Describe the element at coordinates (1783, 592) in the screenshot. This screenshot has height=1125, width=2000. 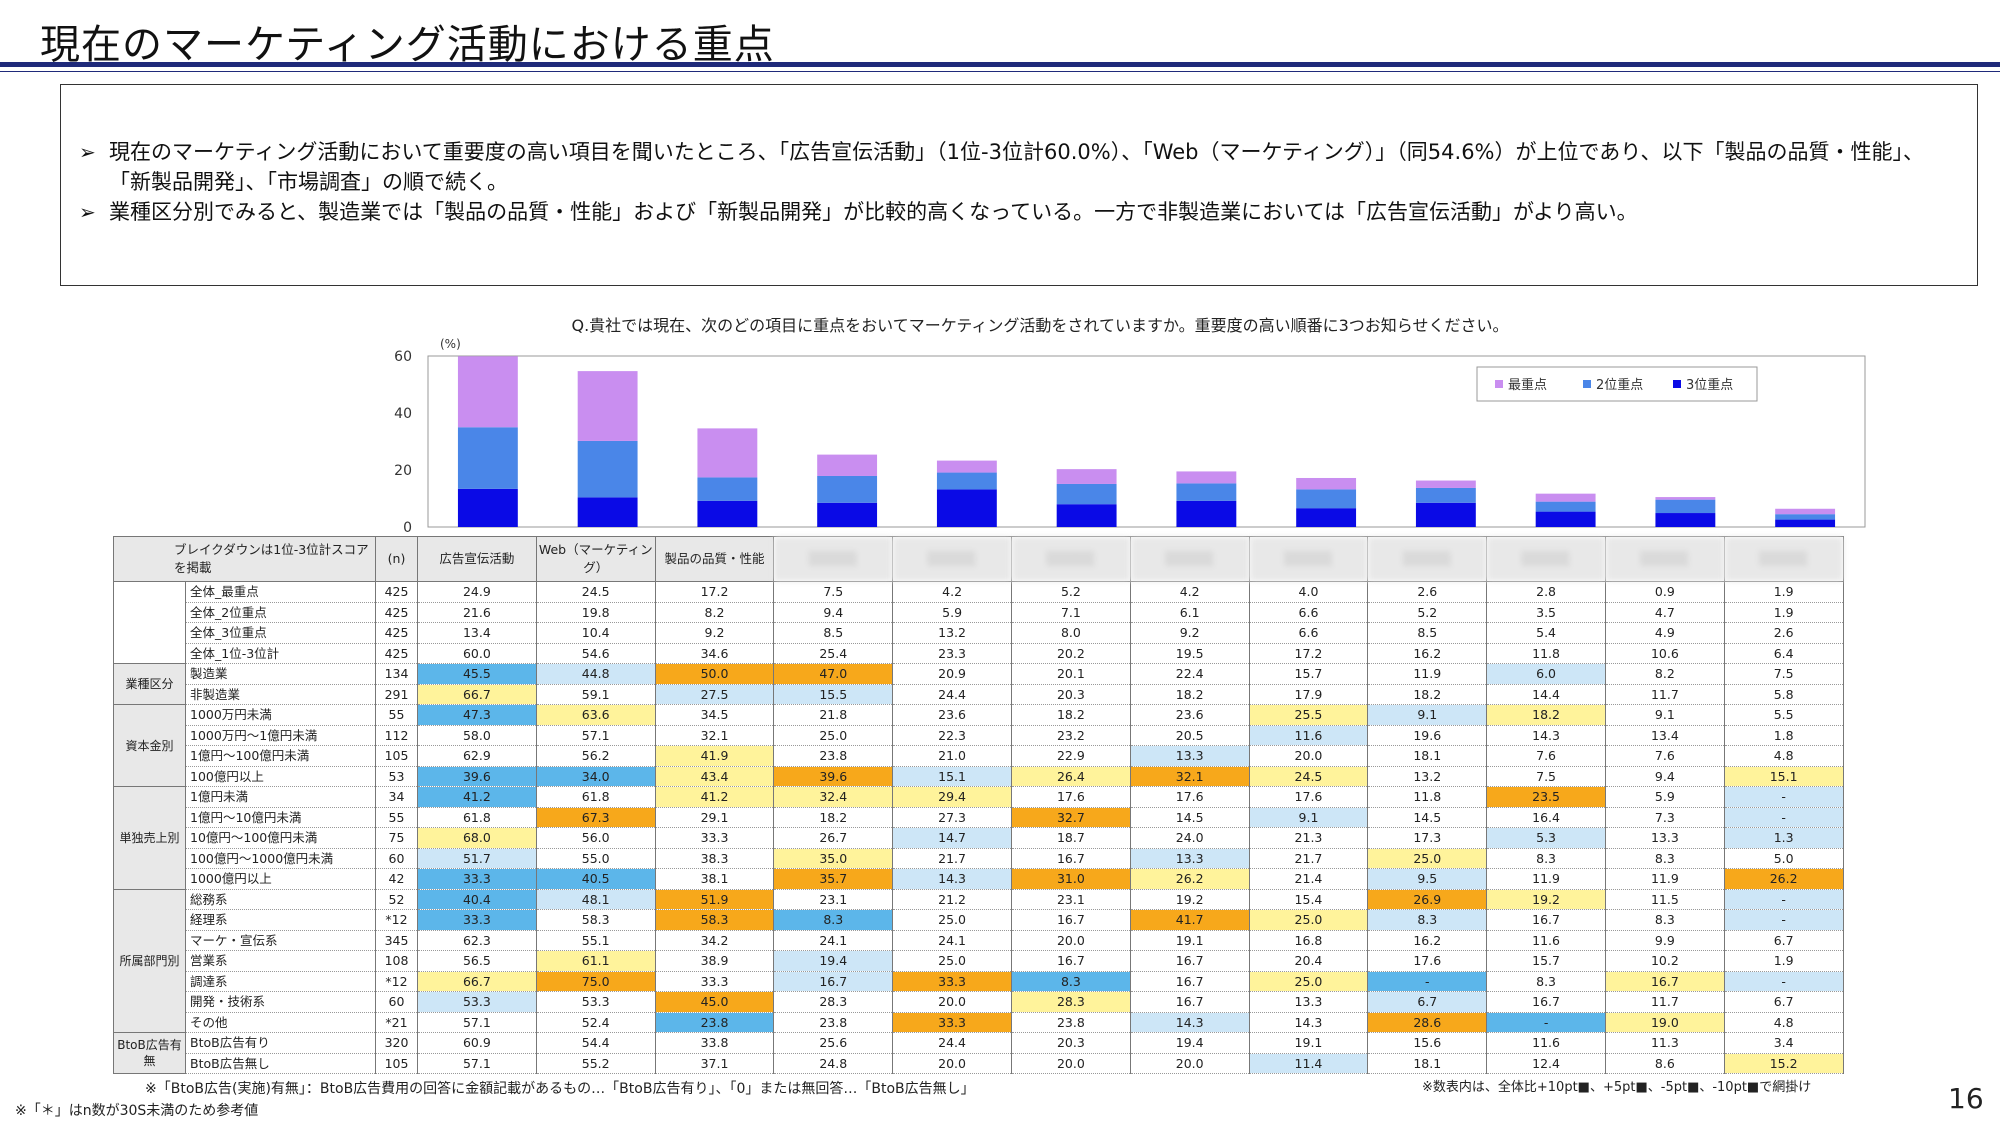
I see `table-cell: 1.9` at that location.